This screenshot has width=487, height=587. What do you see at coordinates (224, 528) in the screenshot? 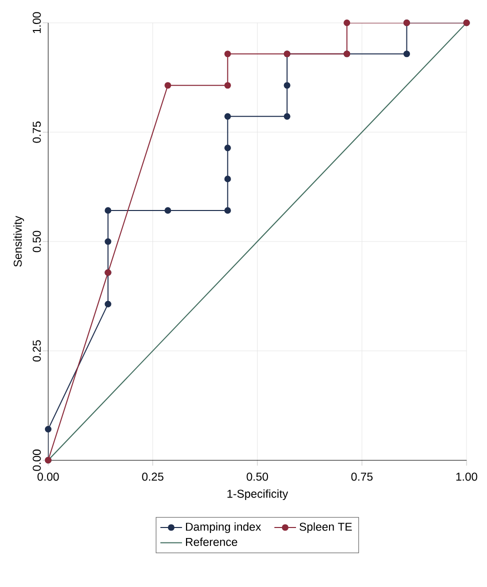
I see `legend-label: Damping index` at bounding box center [224, 528].